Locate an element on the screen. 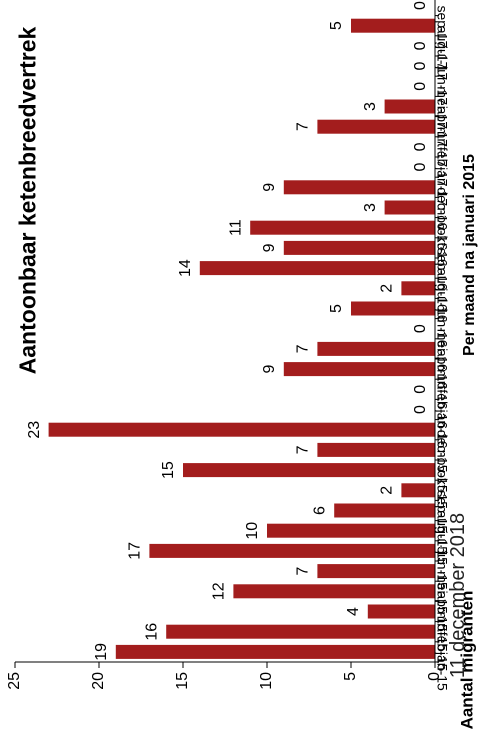 Image resolution: width=494 pixels, height=735 pixels. data-label: 23 is located at coordinates (34, 430).